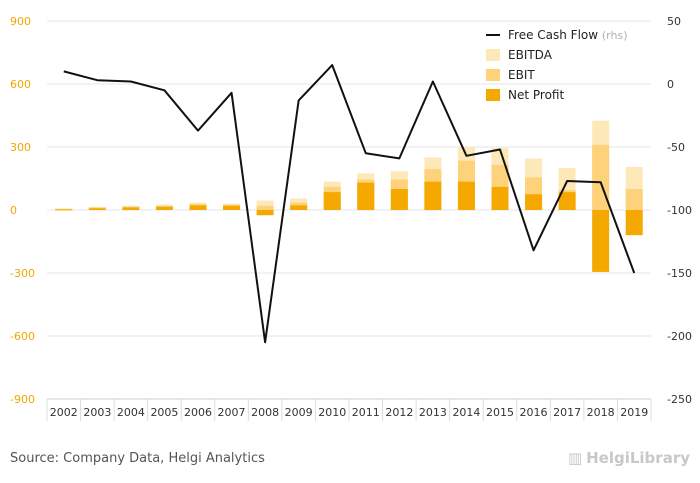  I want to click on bar-ebitda, so click(265, 205).